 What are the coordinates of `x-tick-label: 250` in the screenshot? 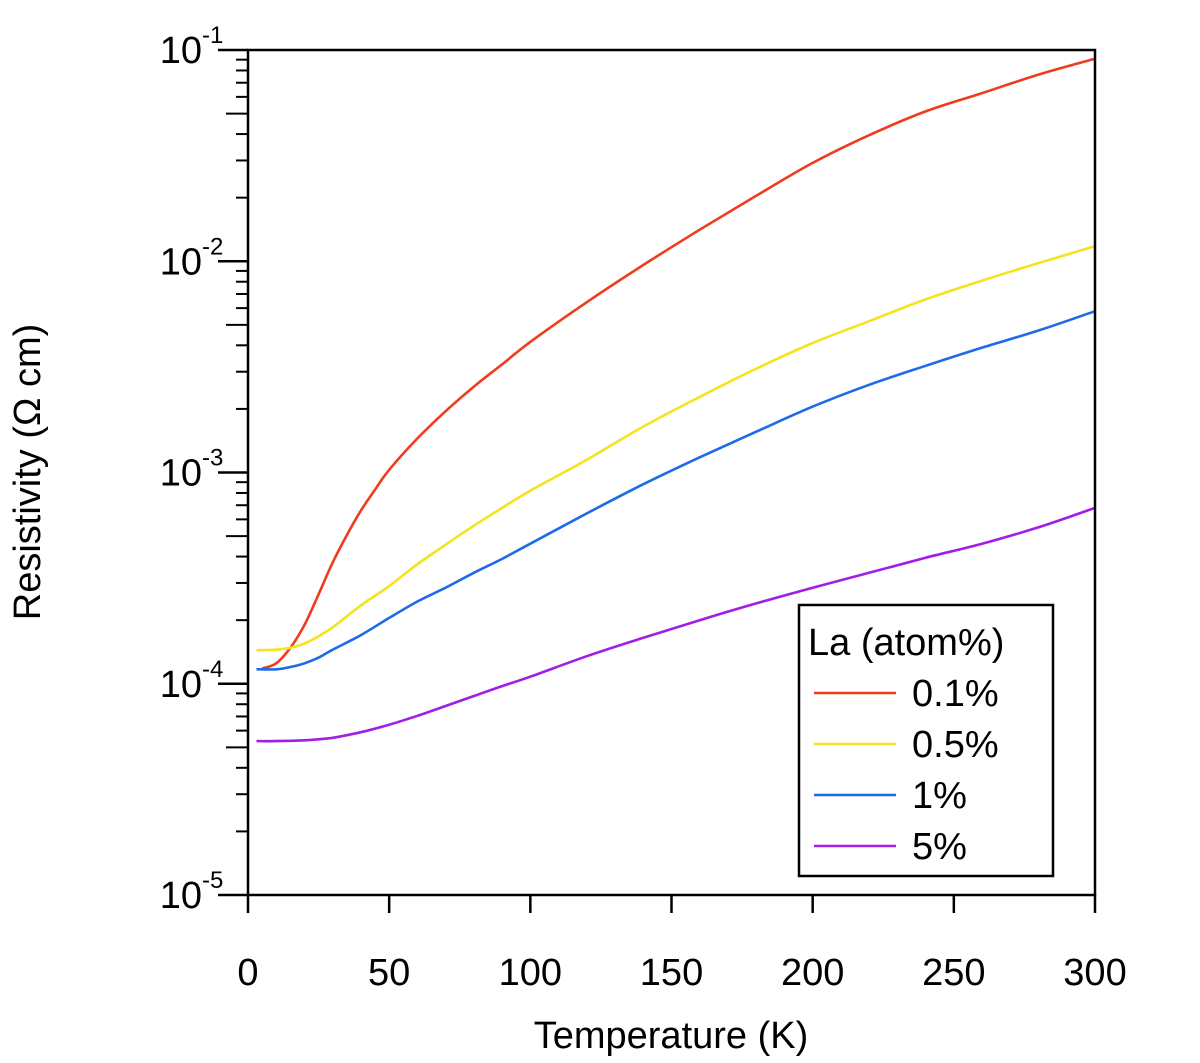 It's located at (953, 973).